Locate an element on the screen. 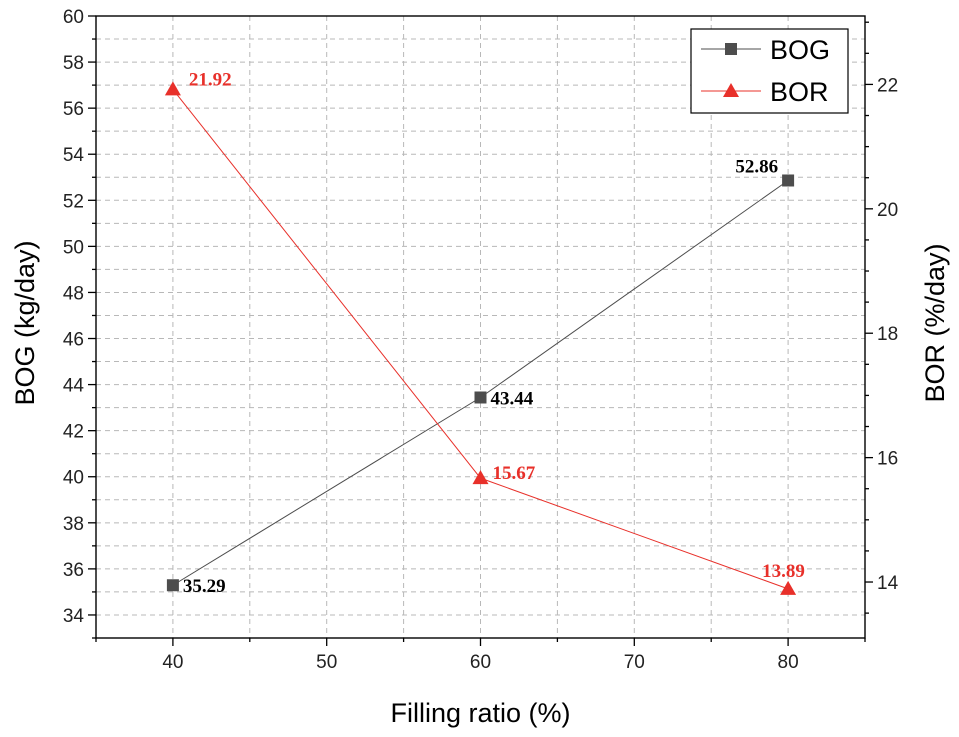 The width and height of the screenshot is (959, 737). y-tick-label-left: 58 is located at coordinates (73, 63).